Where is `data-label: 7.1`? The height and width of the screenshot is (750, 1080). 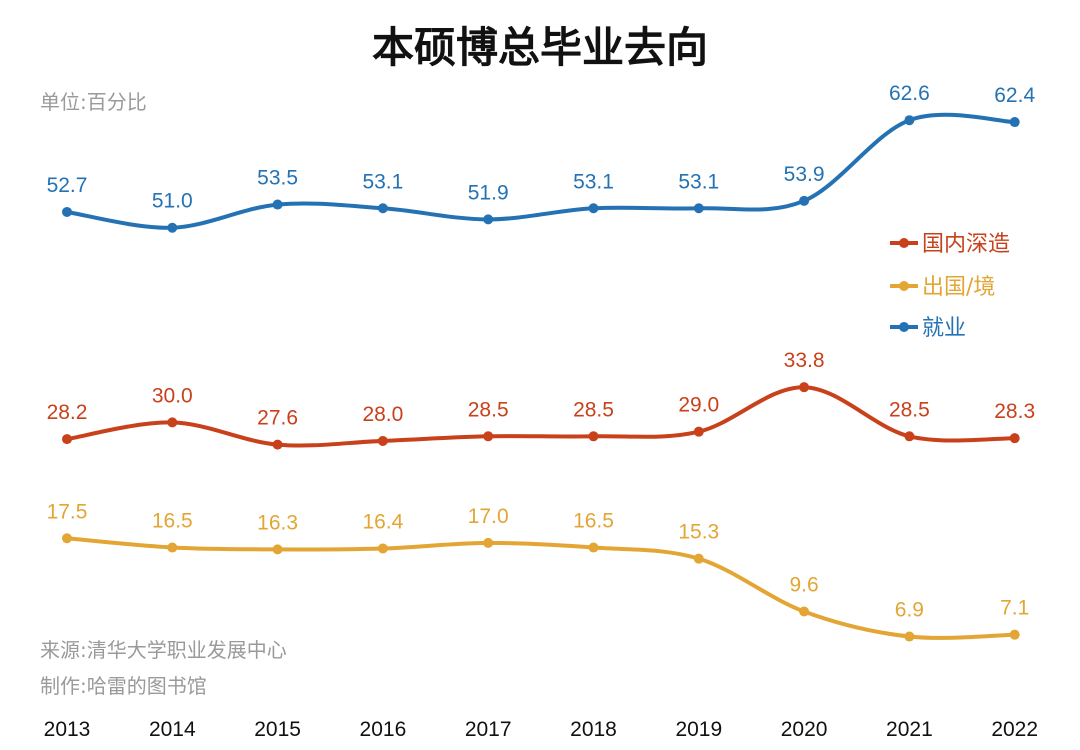 data-label: 7.1 is located at coordinates (1014, 608).